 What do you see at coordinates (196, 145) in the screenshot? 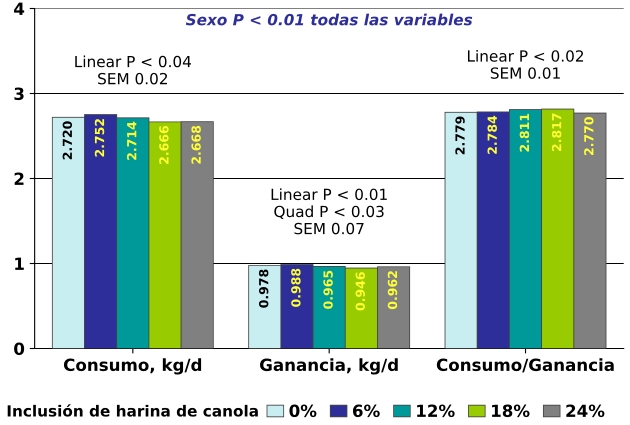
I see `data-label: 2.668` at bounding box center [196, 145].